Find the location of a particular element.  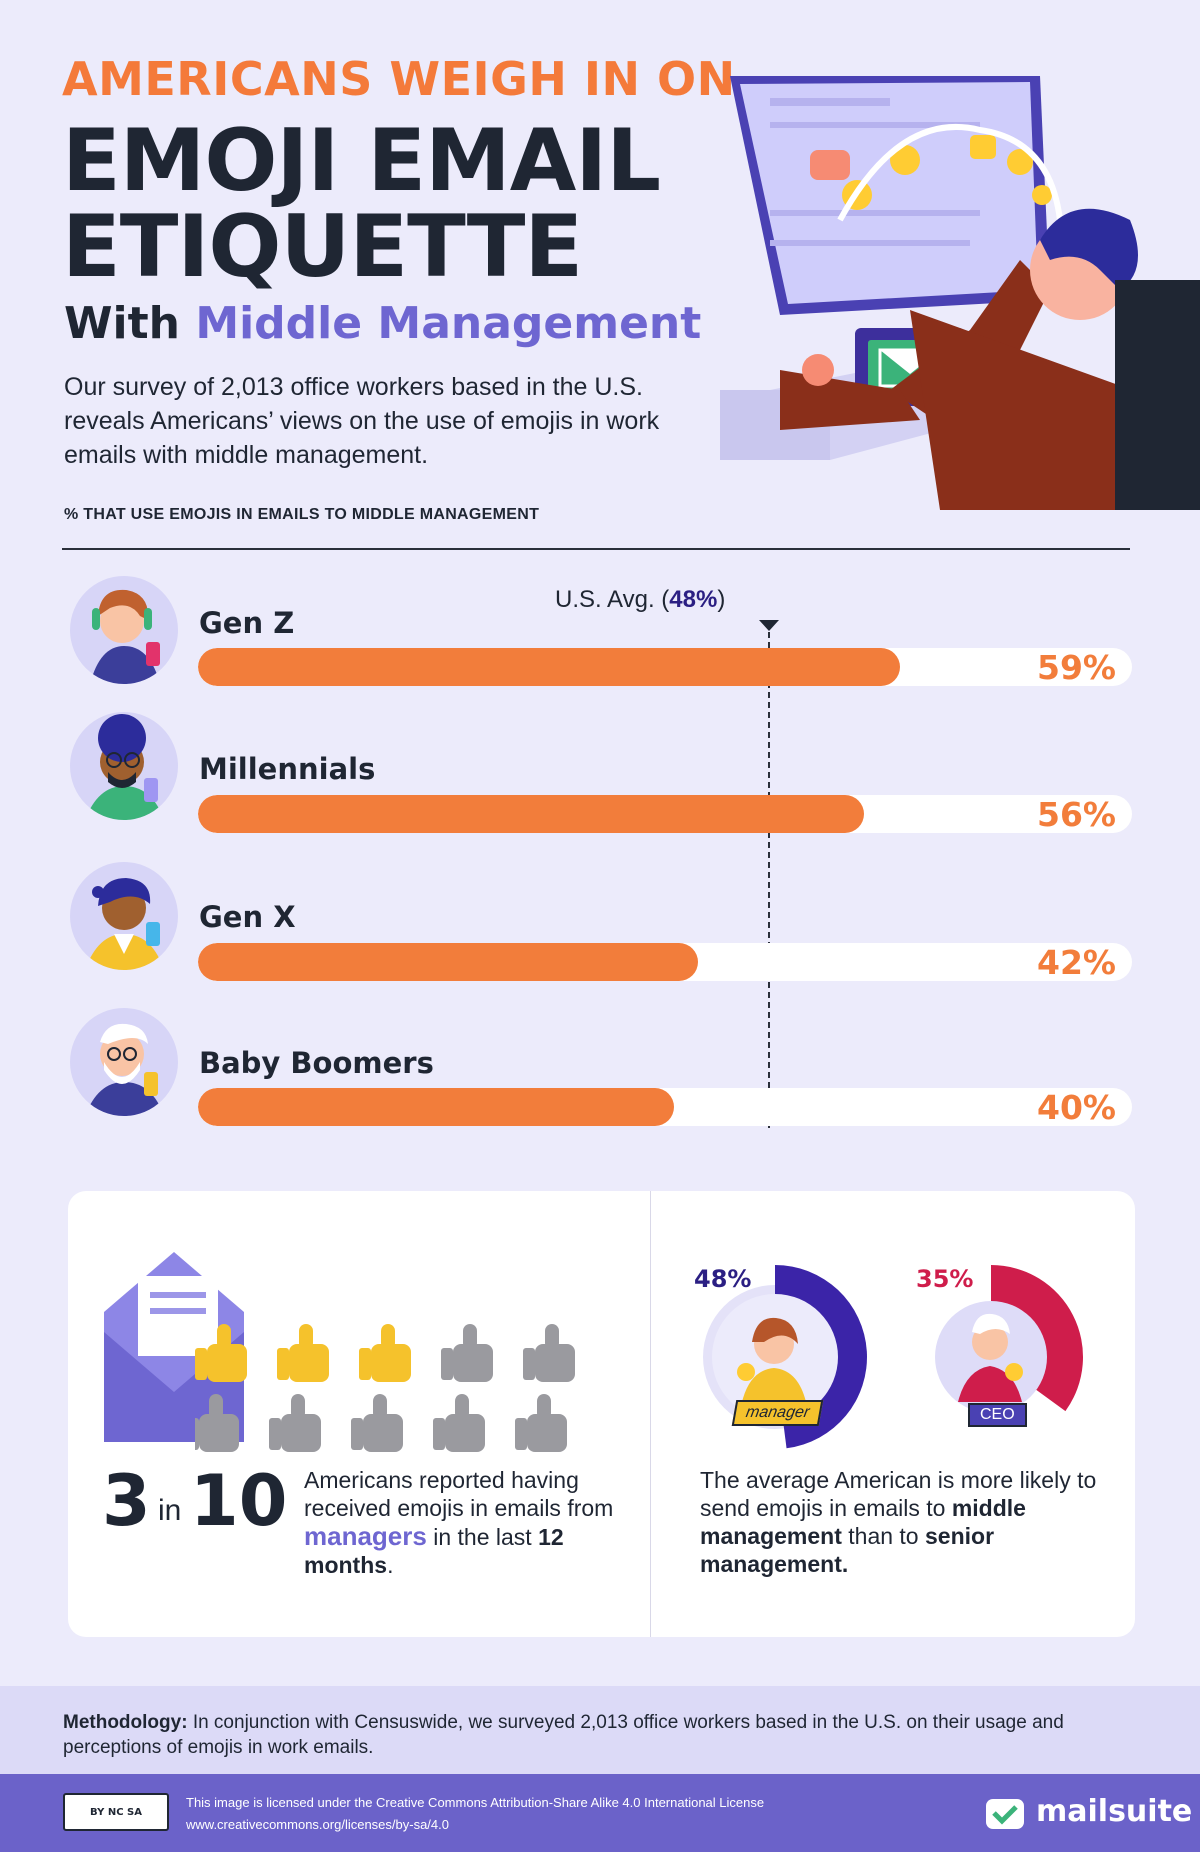

bar-label-millennials: Millennials is located at coordinates (287, 769).